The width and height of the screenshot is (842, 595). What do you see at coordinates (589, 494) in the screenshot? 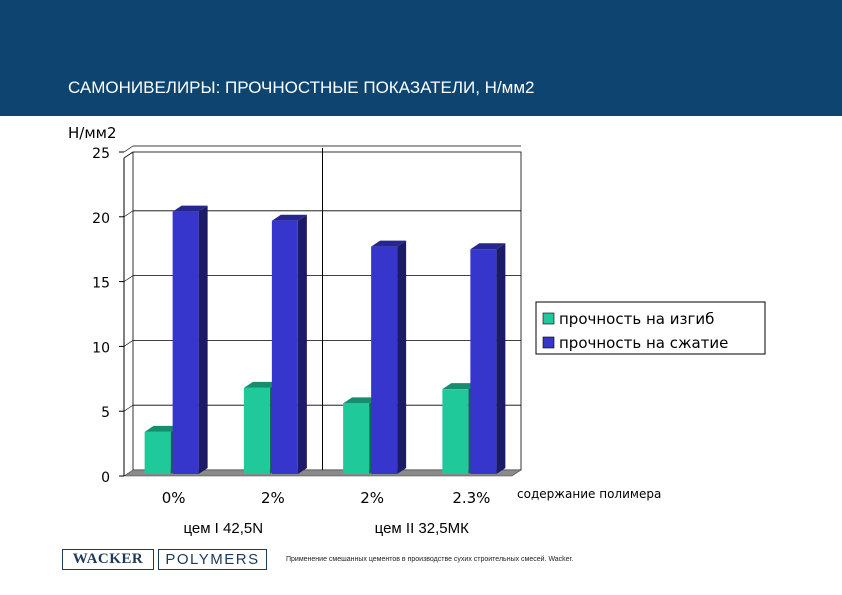
I see `x-axis-title: содержание полимера` at bounding box center [589, 494].